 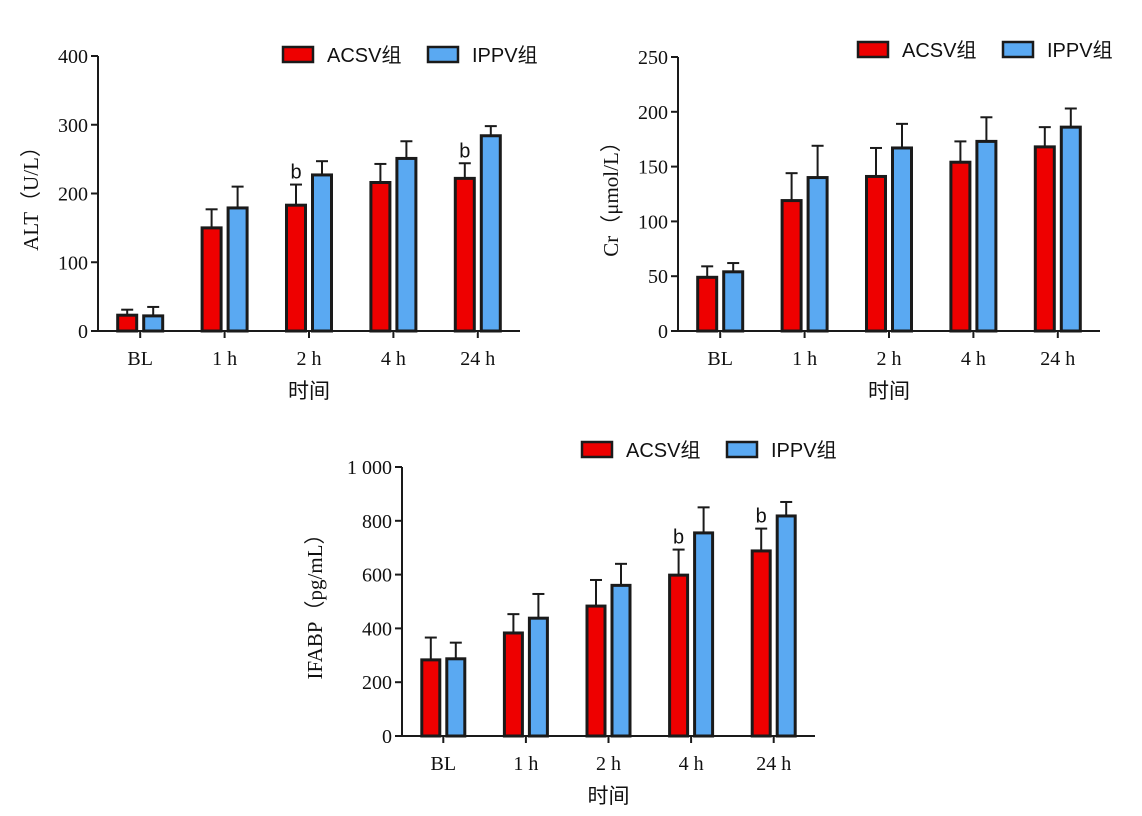 What do you see at coordinates (377, 522) in the screenshot?
I see `y-tick-label: 800` at bounding box center [377, 522].